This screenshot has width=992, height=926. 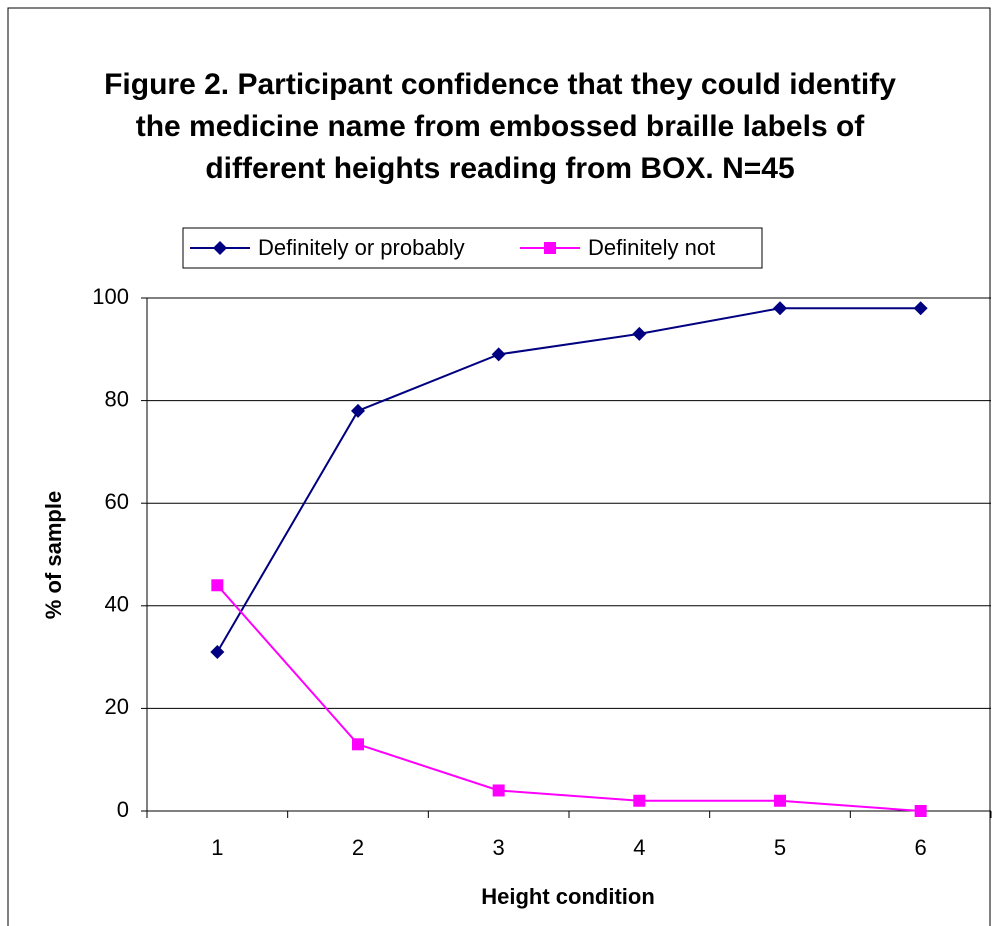 I want to click on y-tick-label: 100, so click(x=110, y=296).